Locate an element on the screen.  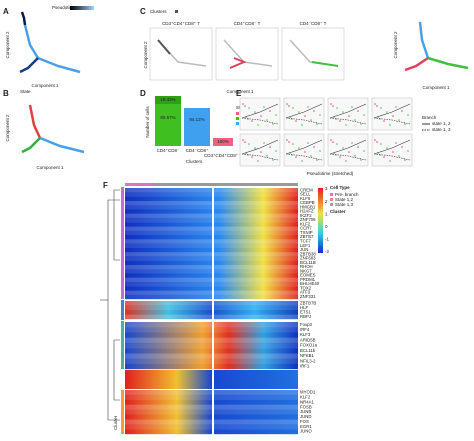
gene-label: FOS is located at coordinates (304, 421).